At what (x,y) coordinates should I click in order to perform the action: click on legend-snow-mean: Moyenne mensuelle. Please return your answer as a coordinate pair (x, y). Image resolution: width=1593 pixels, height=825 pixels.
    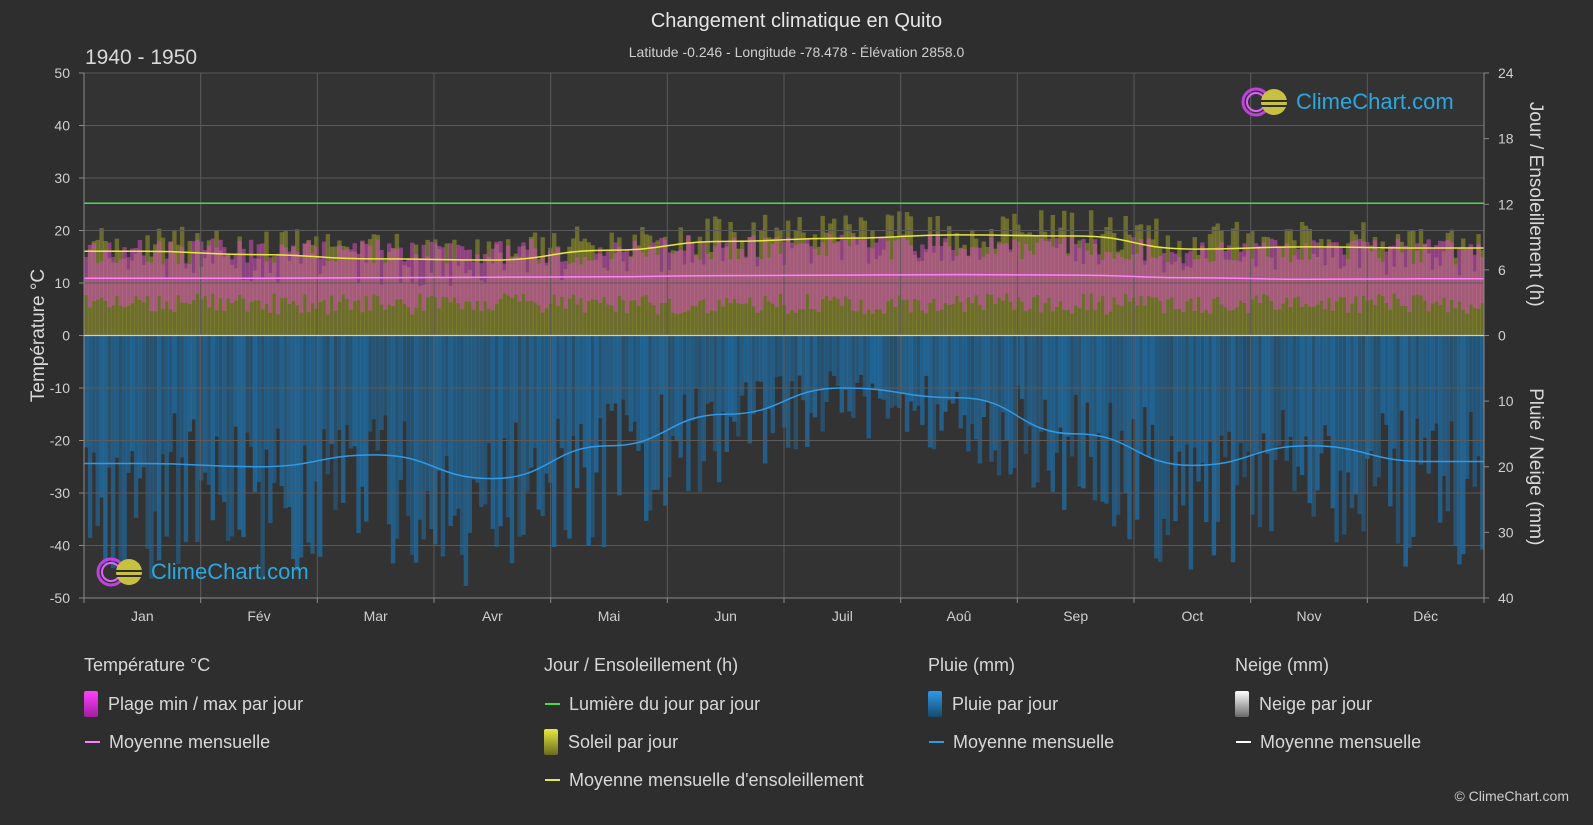
    Looking at the image, I should click on (1328, 742).